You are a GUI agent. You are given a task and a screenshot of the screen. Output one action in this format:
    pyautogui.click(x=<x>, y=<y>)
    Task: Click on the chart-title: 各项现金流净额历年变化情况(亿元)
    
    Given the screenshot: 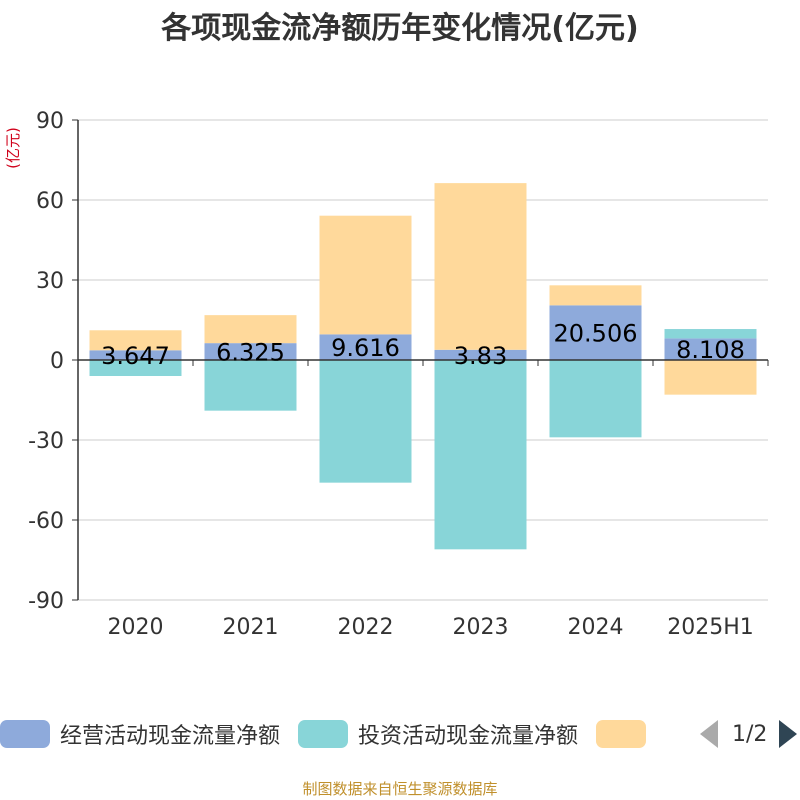 What is the action you would take?
    pyautogui.click(x=399, y=28)
    